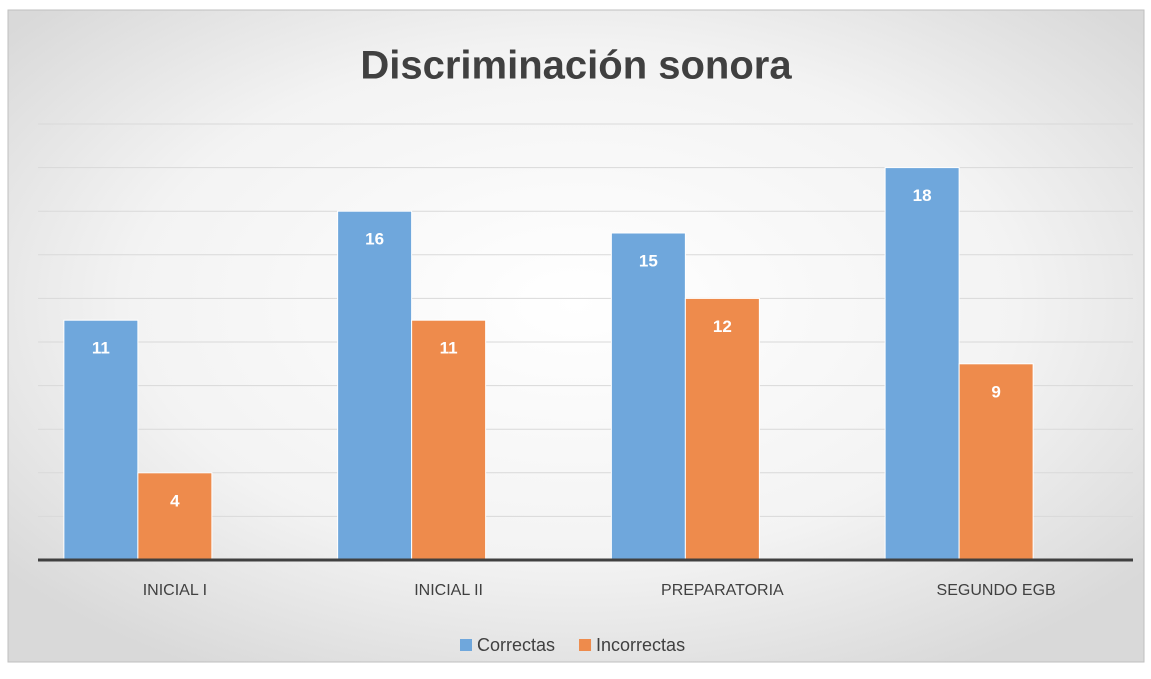 This screenshot has height=679, width=1151. I want to click on data-label: 16, so click(374, 239).